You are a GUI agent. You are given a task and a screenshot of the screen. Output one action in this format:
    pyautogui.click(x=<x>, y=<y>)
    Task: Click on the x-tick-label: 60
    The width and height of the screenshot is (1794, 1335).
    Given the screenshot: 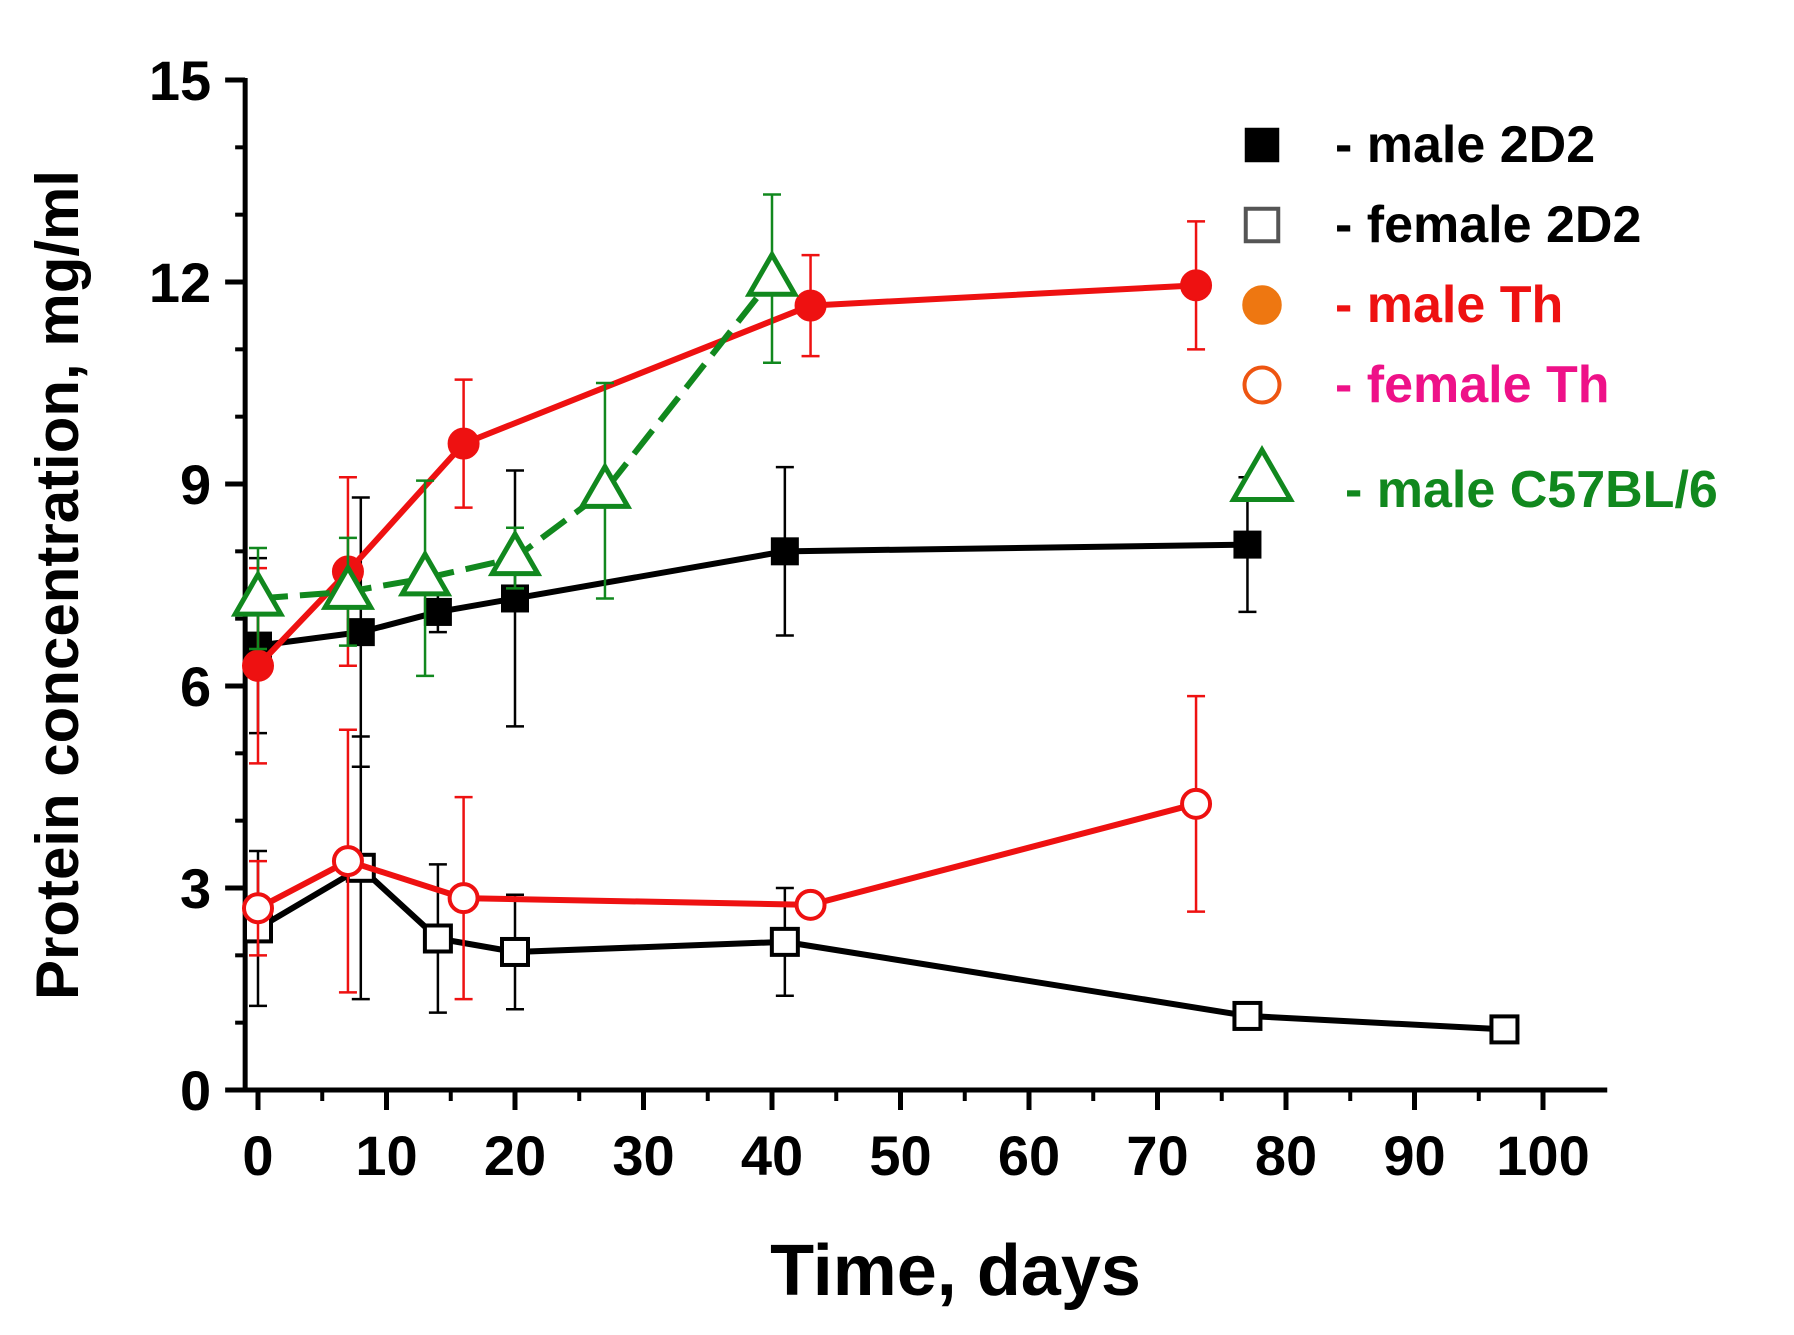 What is the action you would take?
    pyautogui.click(x=1029, y=1155)
    